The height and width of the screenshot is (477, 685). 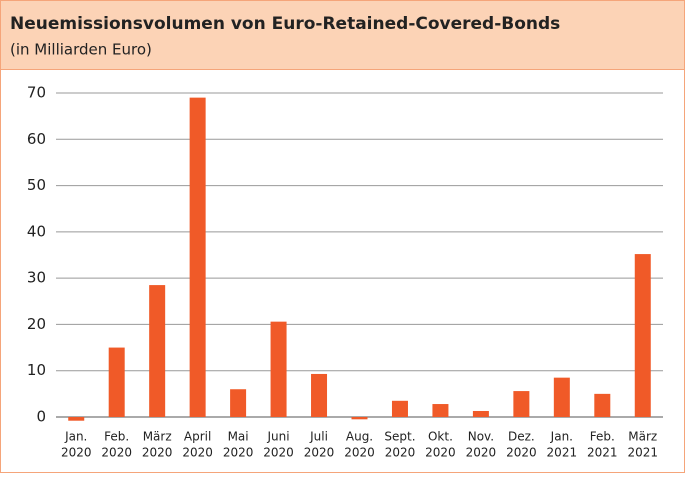 I want to click on y-tick-label: 0, so click(x=41, y=417).